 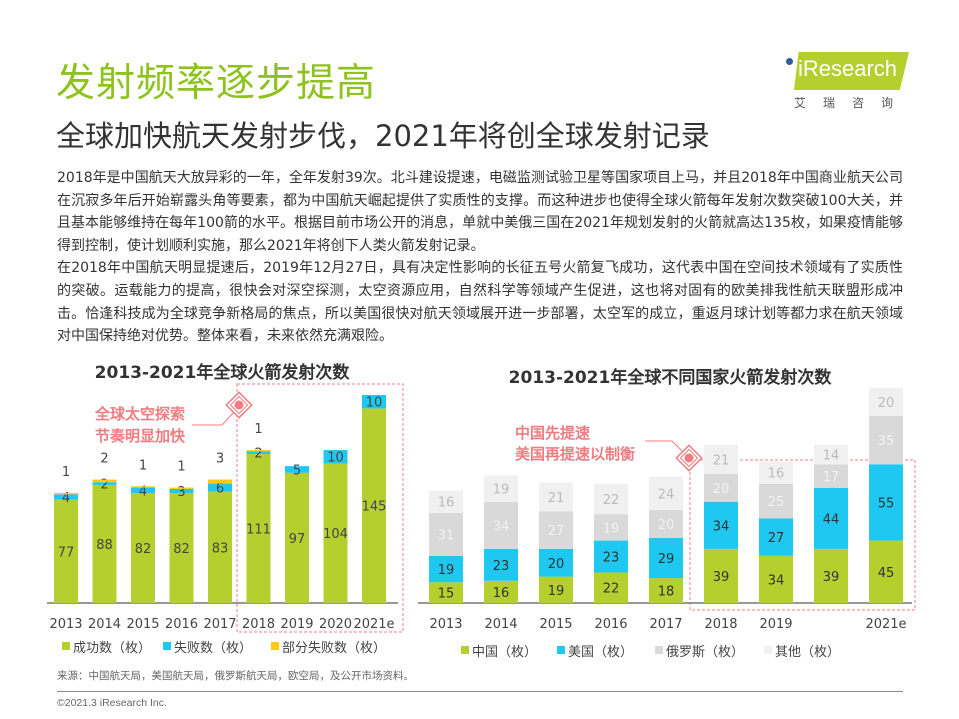 What do you see at coordinates (213, 648) in the screenshot?
I see `legend-label: 失败数（枚）` at bounding box center [213, 648].